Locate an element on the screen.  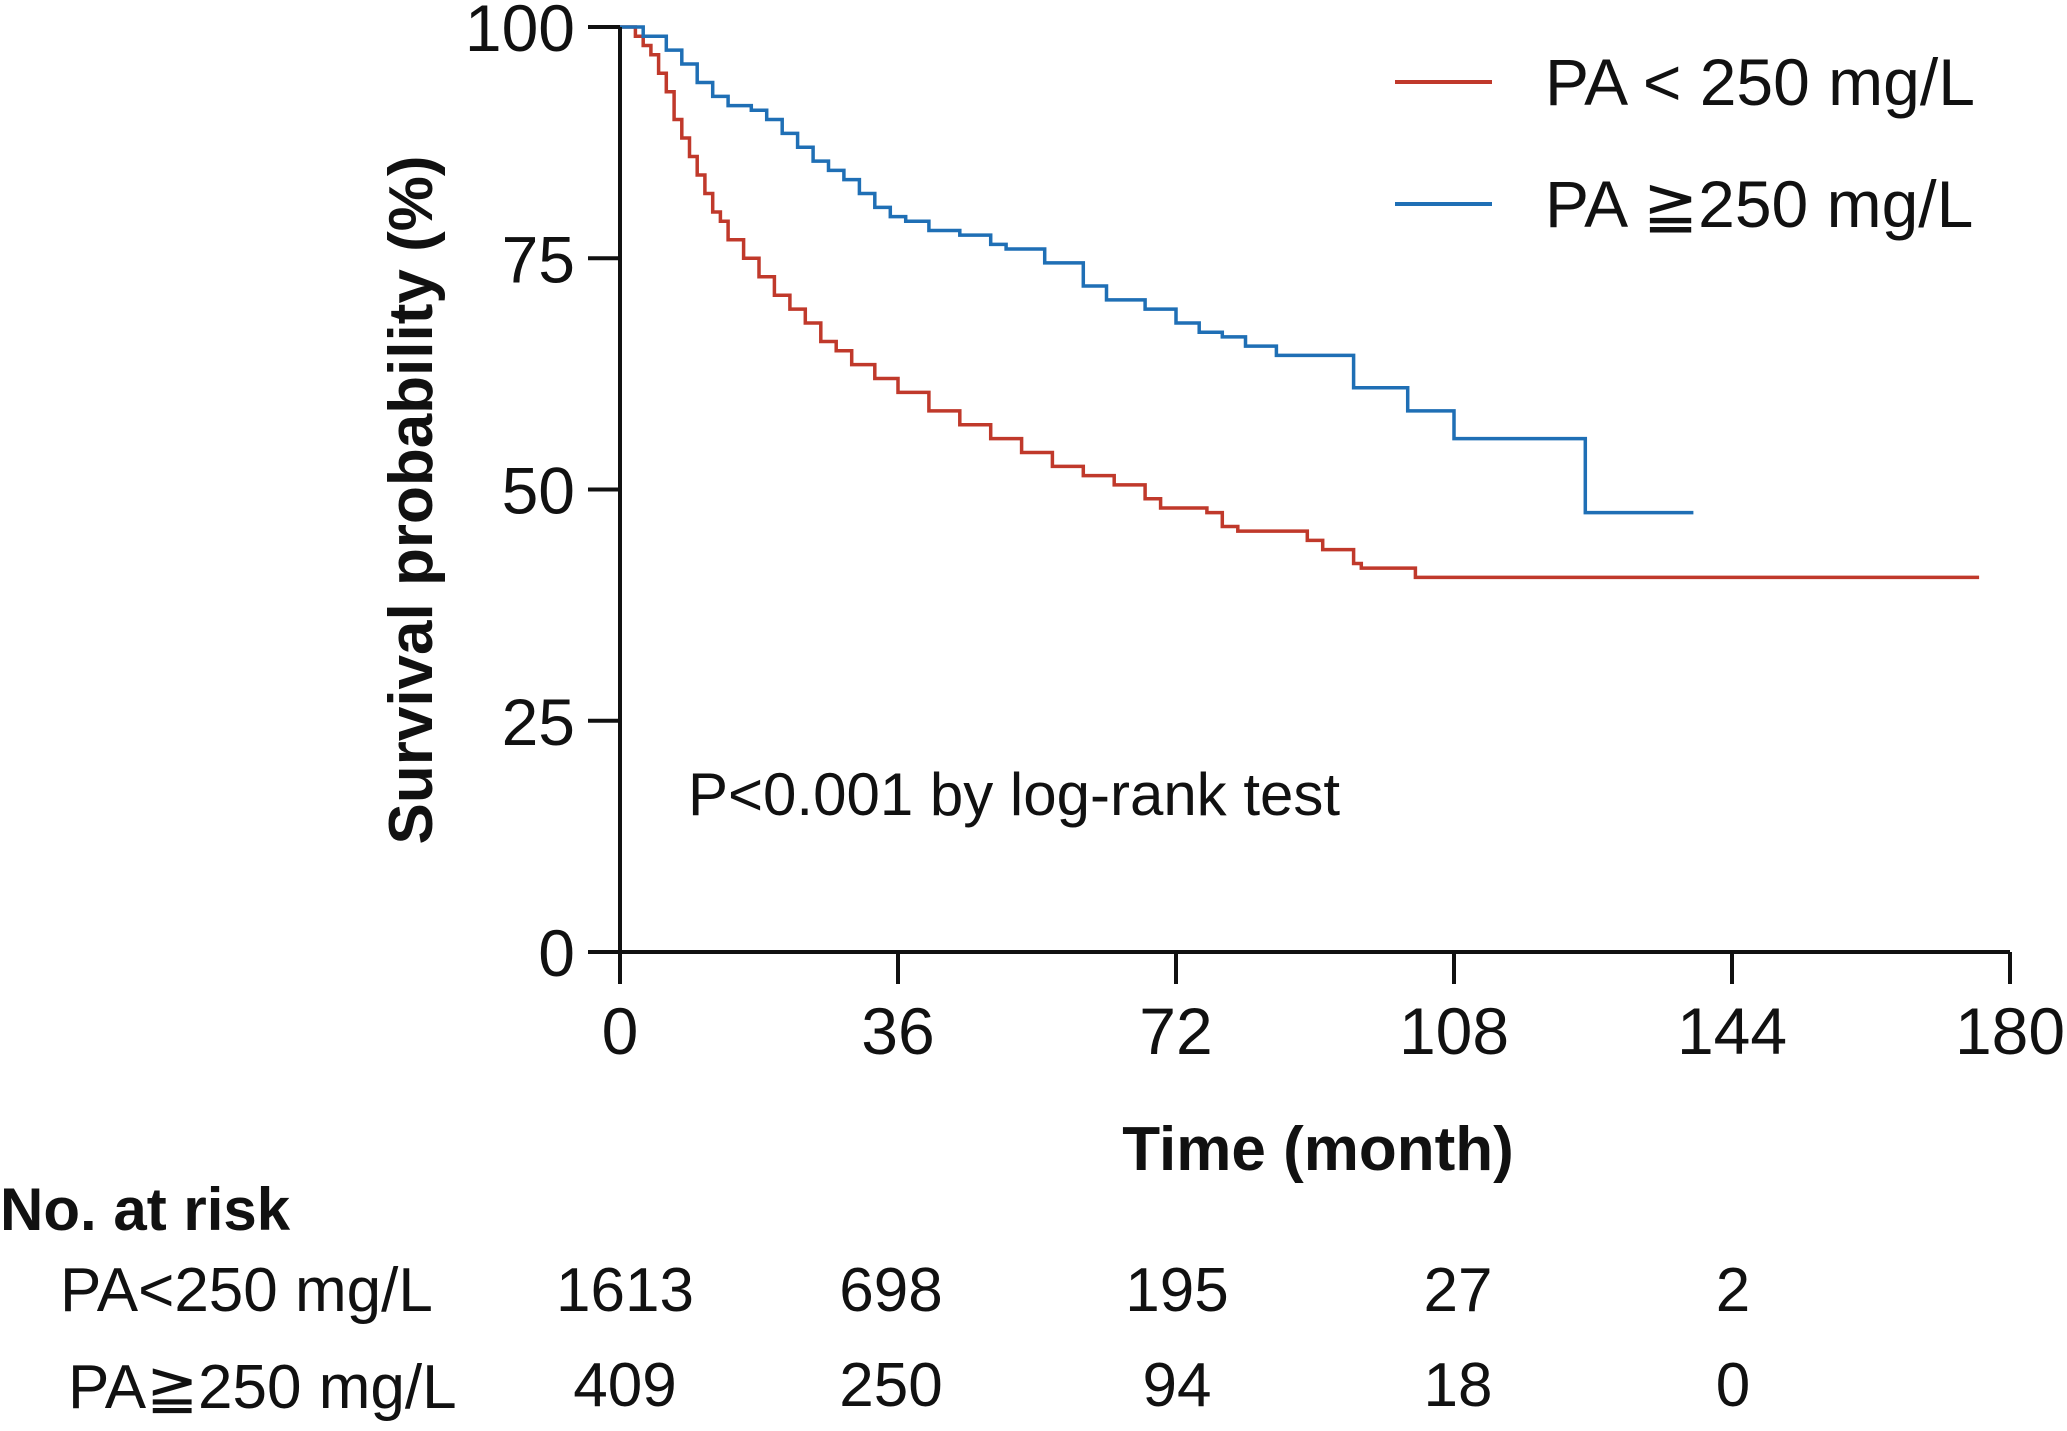
at-risk-value: 698 is located at coordinates (891, 1290).